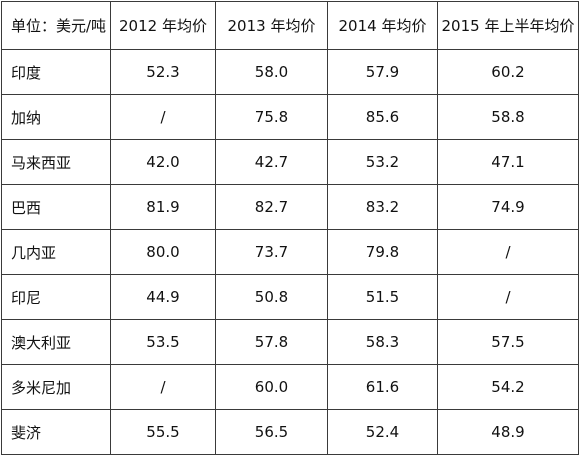 This screenshot has width=581, height=460. I want to click on country-cell: 多米尼加, so click(56, 387).